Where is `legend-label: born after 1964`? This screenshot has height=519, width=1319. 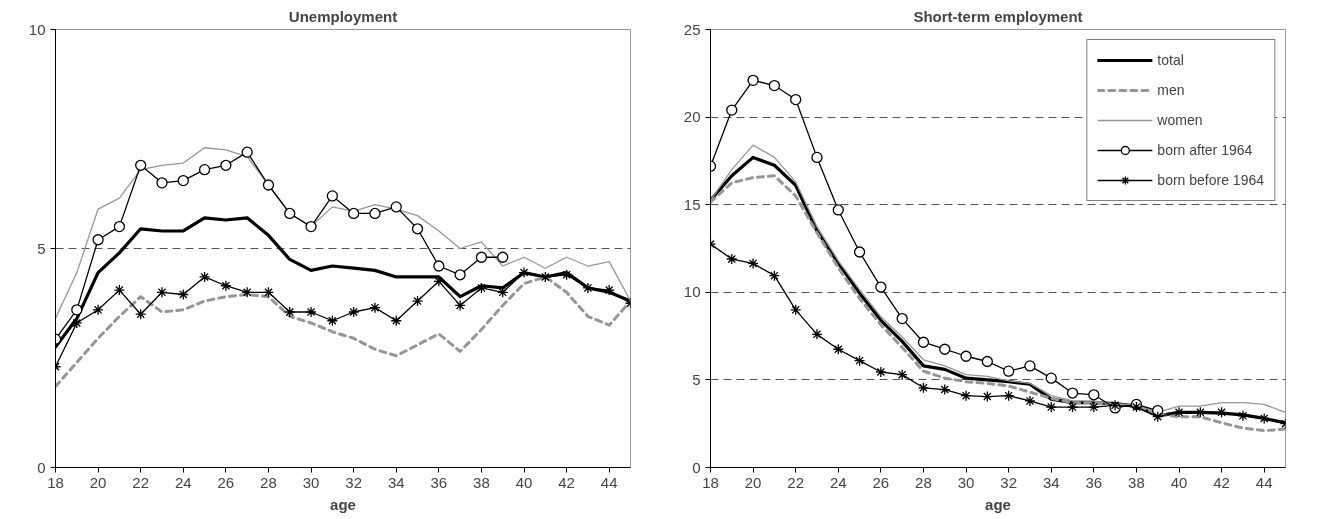 legend-label: born after 1964 is located at coordinates (1205, 150).